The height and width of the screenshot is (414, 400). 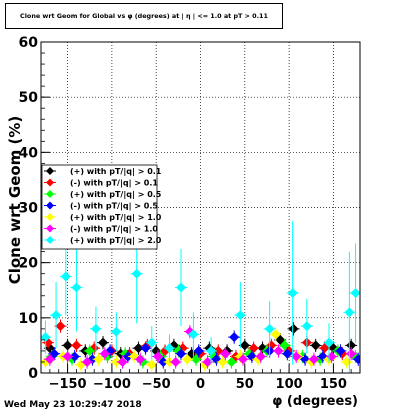 I want to click on y-tick-label: 0, so click(x=33, y=374).